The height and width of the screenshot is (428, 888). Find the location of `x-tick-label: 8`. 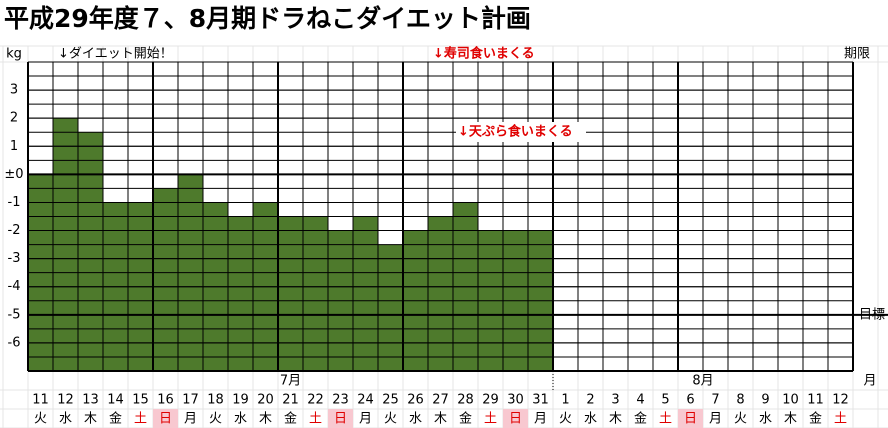

x-tick-label: 8 is located at coordinates (740, 400).